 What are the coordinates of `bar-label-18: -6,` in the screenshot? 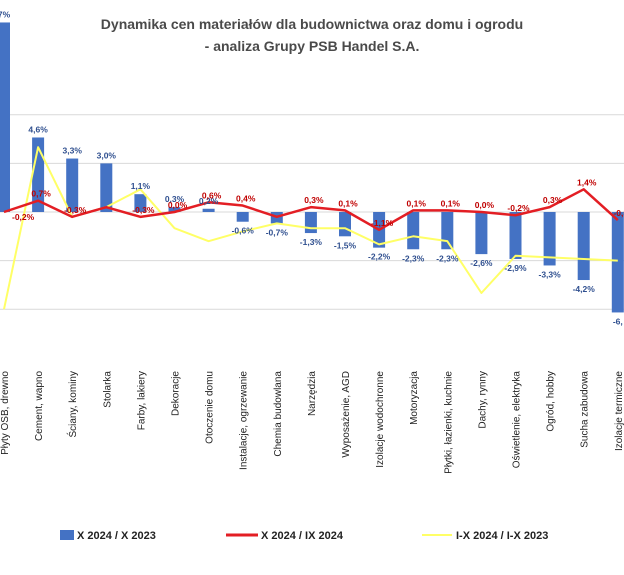 It's located at (618, 321).